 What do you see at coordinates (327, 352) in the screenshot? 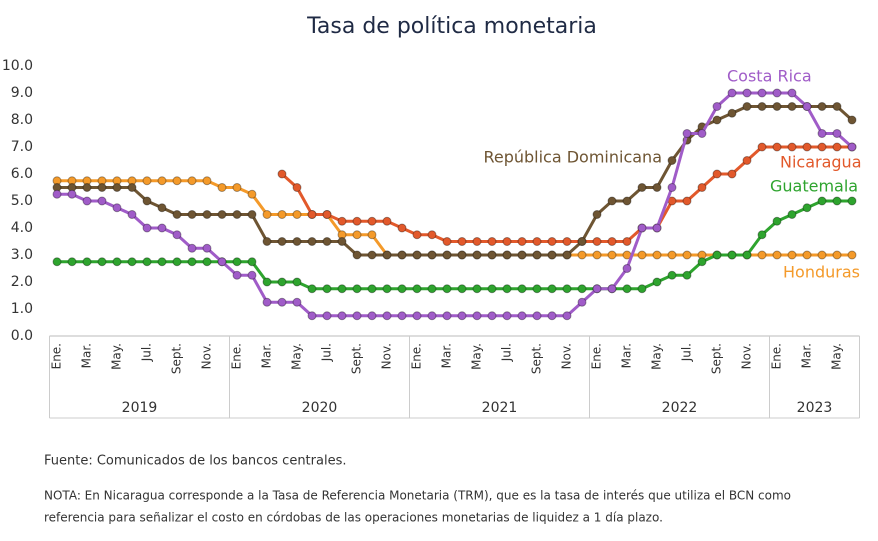
I see `x-tick-label: Jul.` at bounding box center [327, 352].